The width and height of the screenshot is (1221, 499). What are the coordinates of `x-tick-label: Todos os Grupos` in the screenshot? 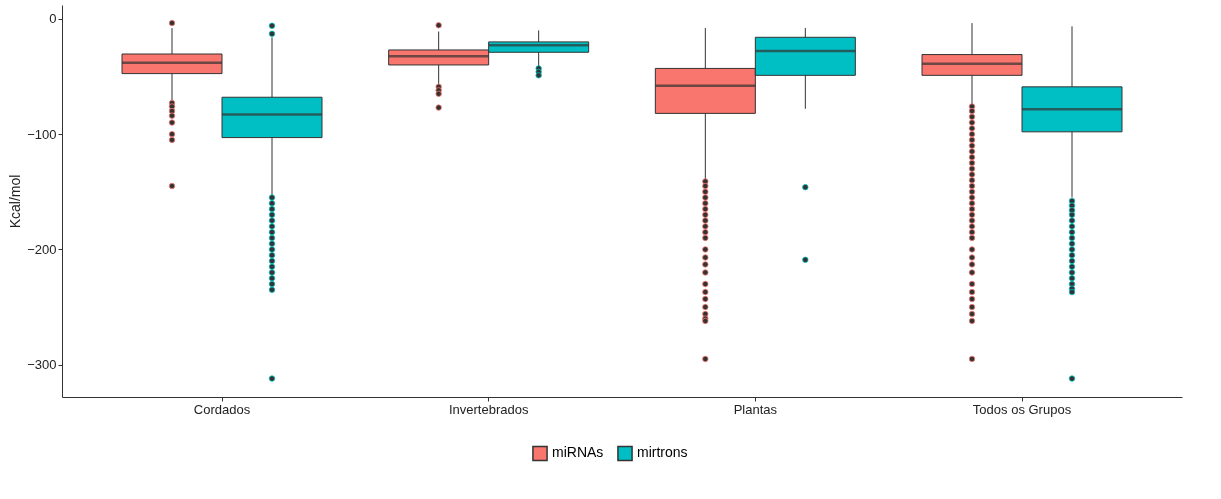 It's located at (1022, 409).